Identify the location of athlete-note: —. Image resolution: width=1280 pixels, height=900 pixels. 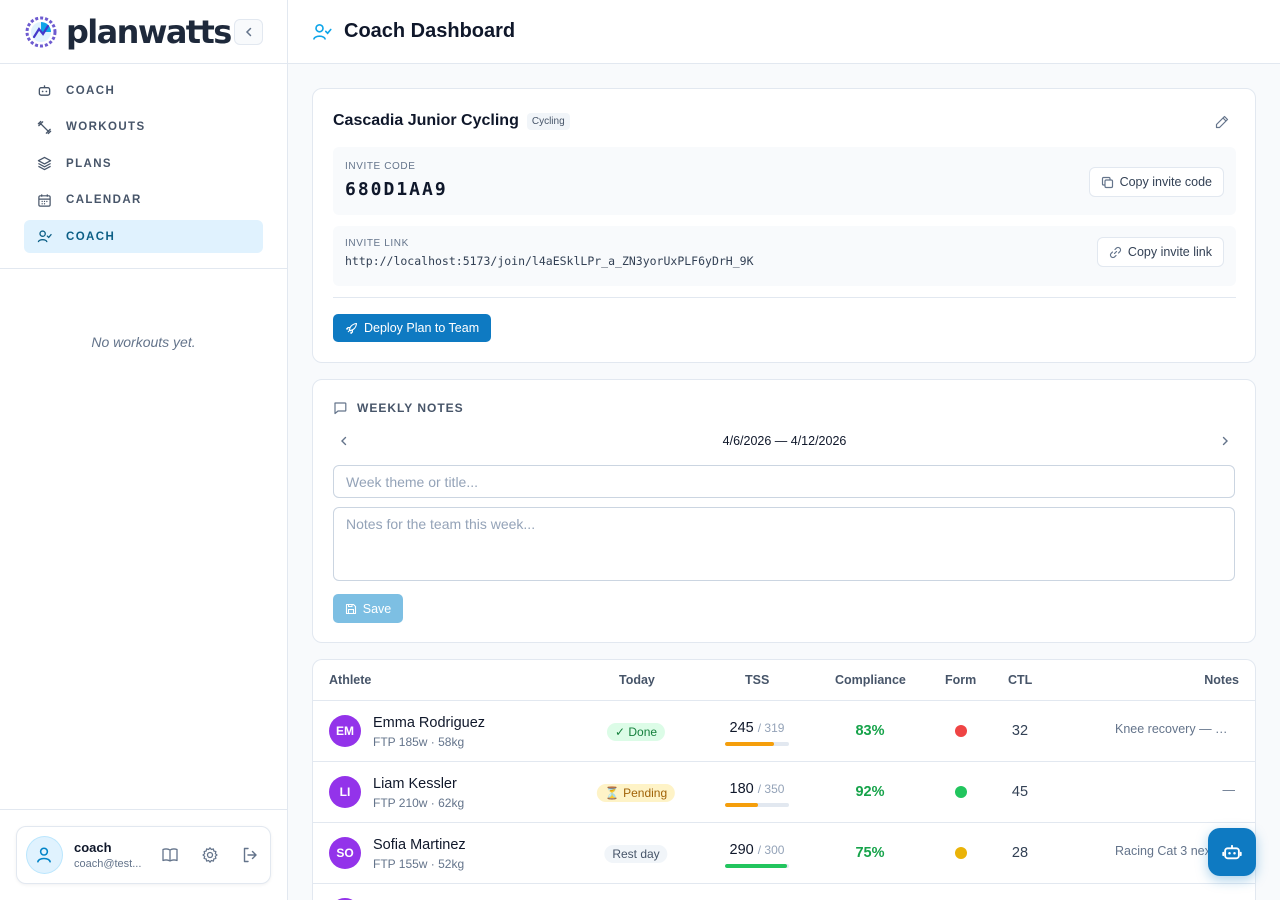
(1229, 790).